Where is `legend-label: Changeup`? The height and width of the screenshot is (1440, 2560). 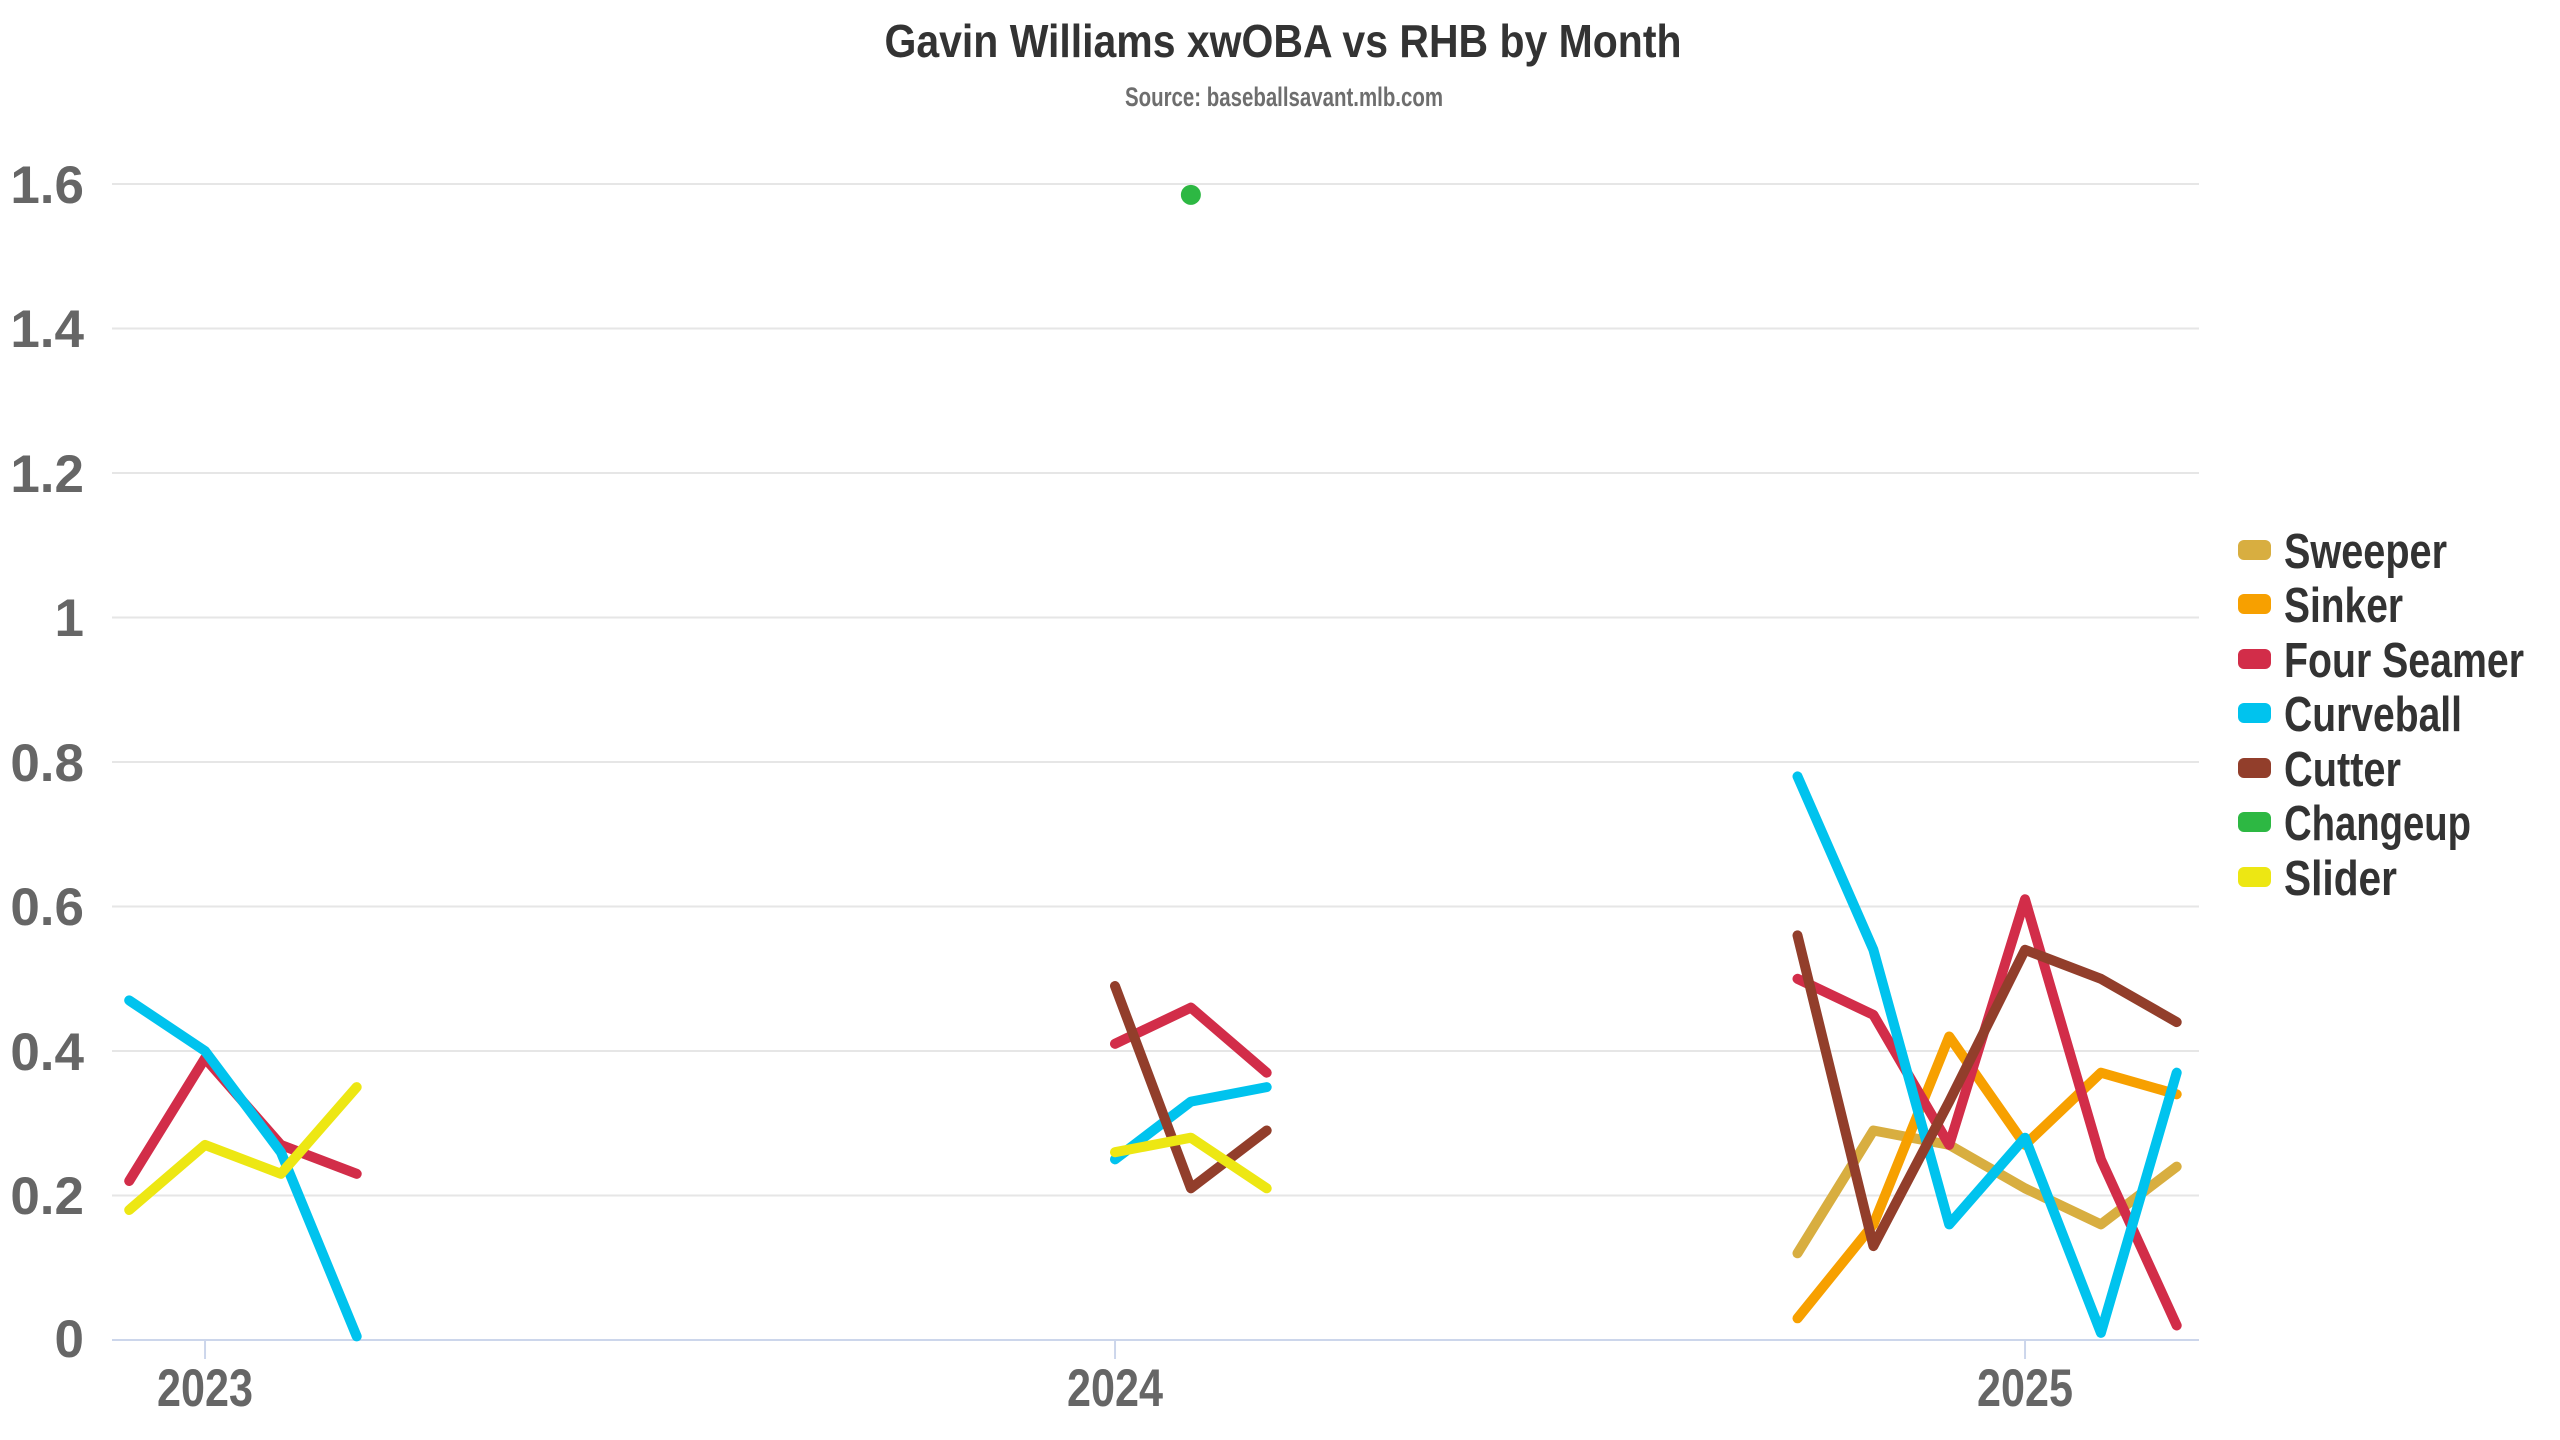
legend-label: Changeup is located at coordinates (2377, 824).